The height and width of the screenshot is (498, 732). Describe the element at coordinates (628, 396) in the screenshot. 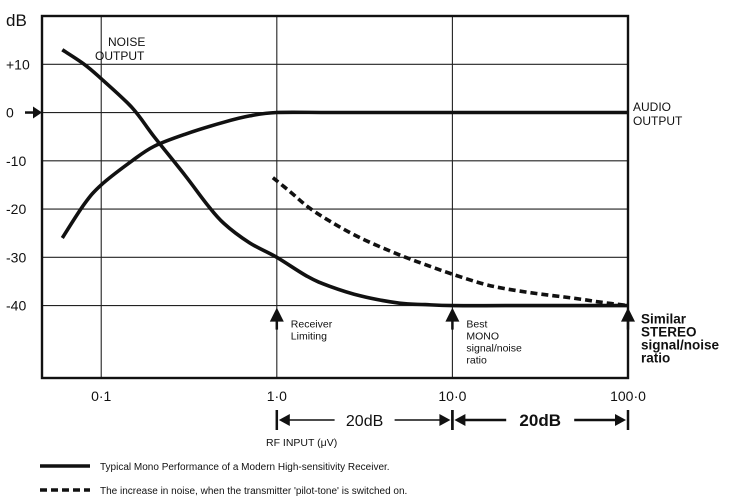

I see `x-tick-label: 100·0` at that location.